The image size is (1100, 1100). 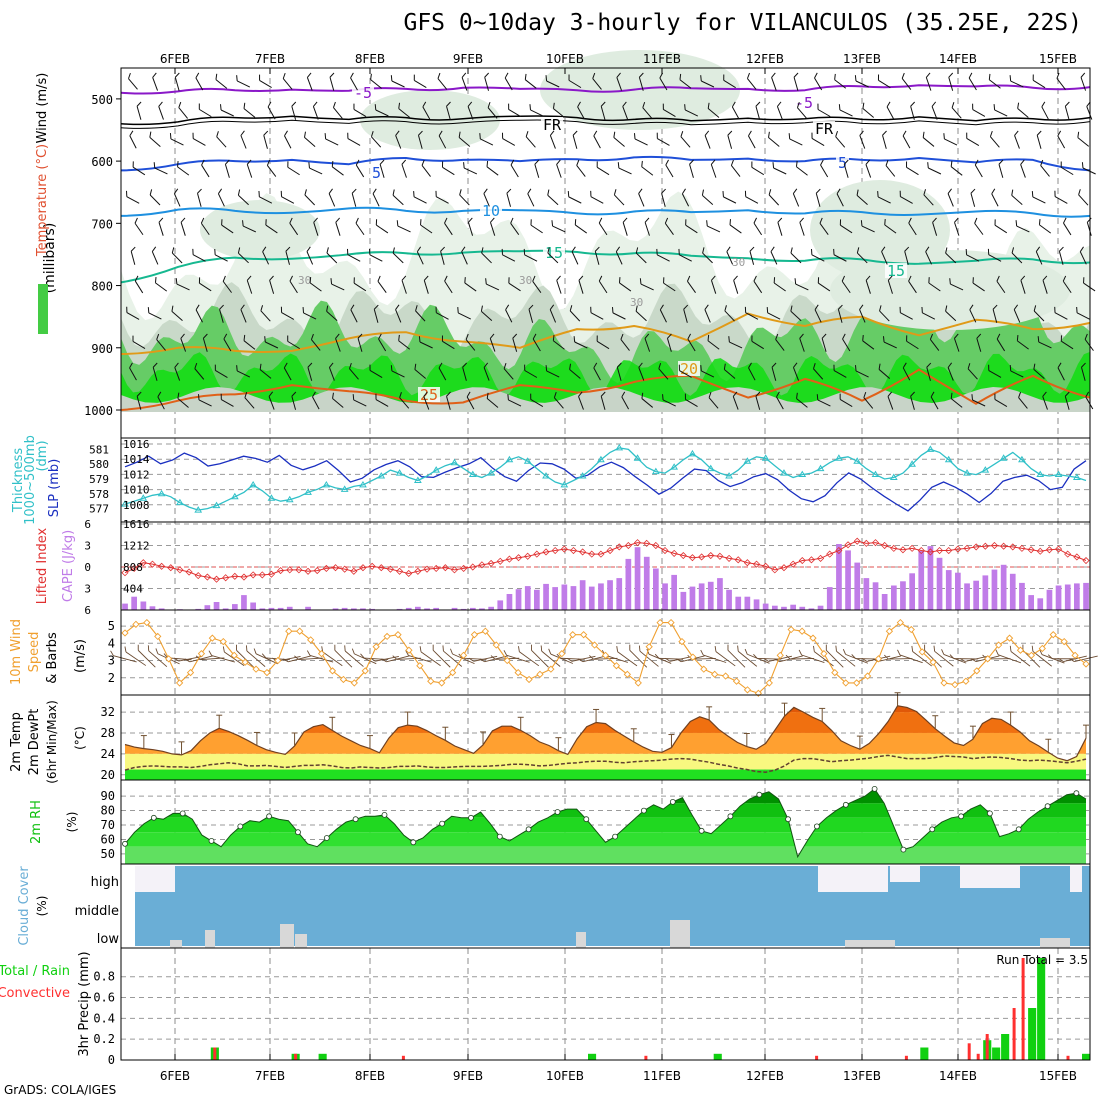 I want to click on thickness-tick-label: 581, so click(x=99, y=449).